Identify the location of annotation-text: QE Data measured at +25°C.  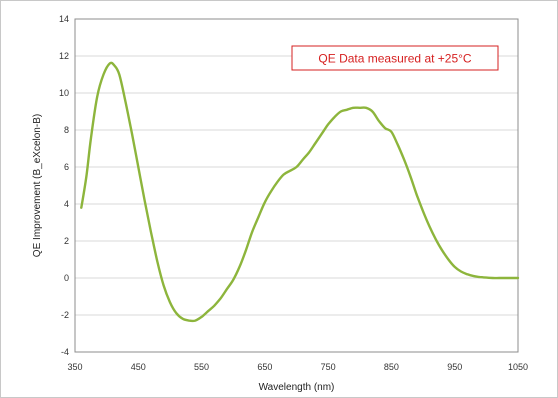
(395, 59).